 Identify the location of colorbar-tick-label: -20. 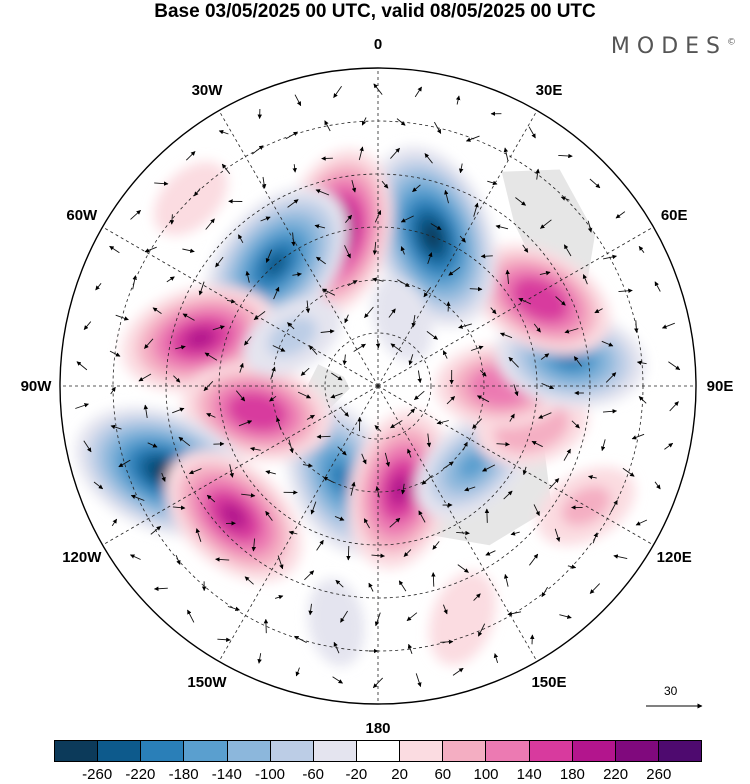
(357, 774).